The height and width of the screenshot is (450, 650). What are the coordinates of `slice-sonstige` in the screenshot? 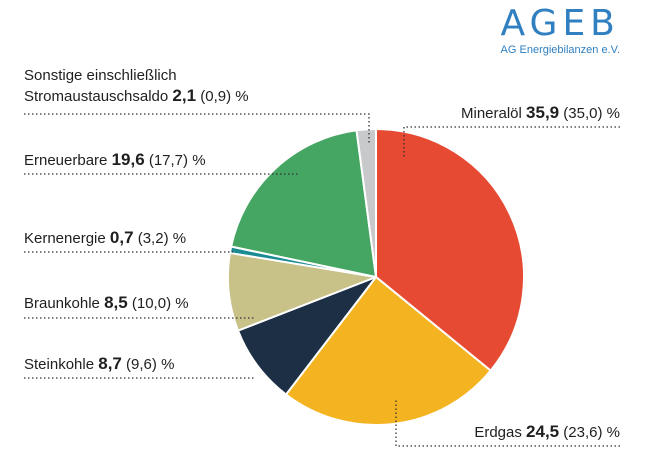 It's located at (366, 203).